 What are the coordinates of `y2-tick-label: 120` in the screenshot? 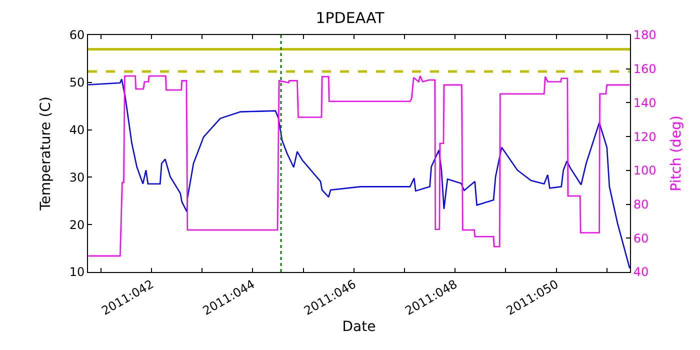 It's located at (644, 137).